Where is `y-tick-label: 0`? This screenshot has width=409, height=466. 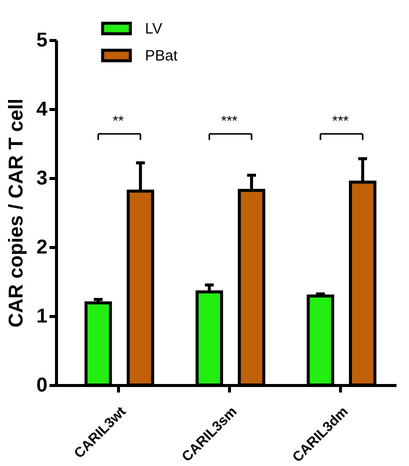 y-tick-label: 0 is located at coordinates (42, 385).